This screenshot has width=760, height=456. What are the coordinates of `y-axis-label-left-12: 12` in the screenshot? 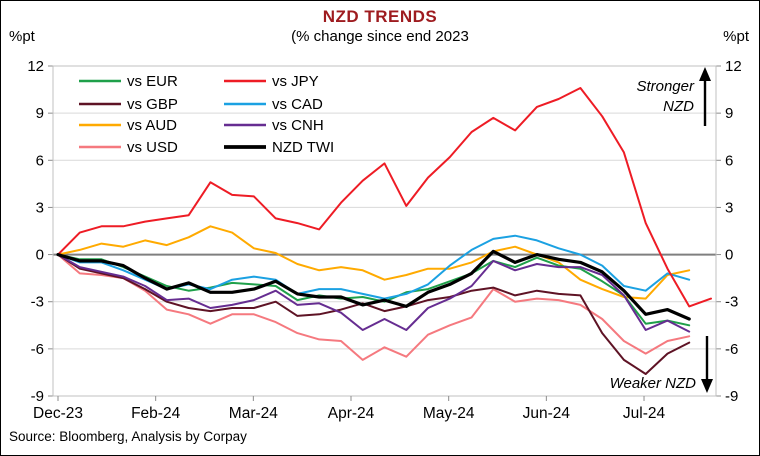 It's located at (35, 66).